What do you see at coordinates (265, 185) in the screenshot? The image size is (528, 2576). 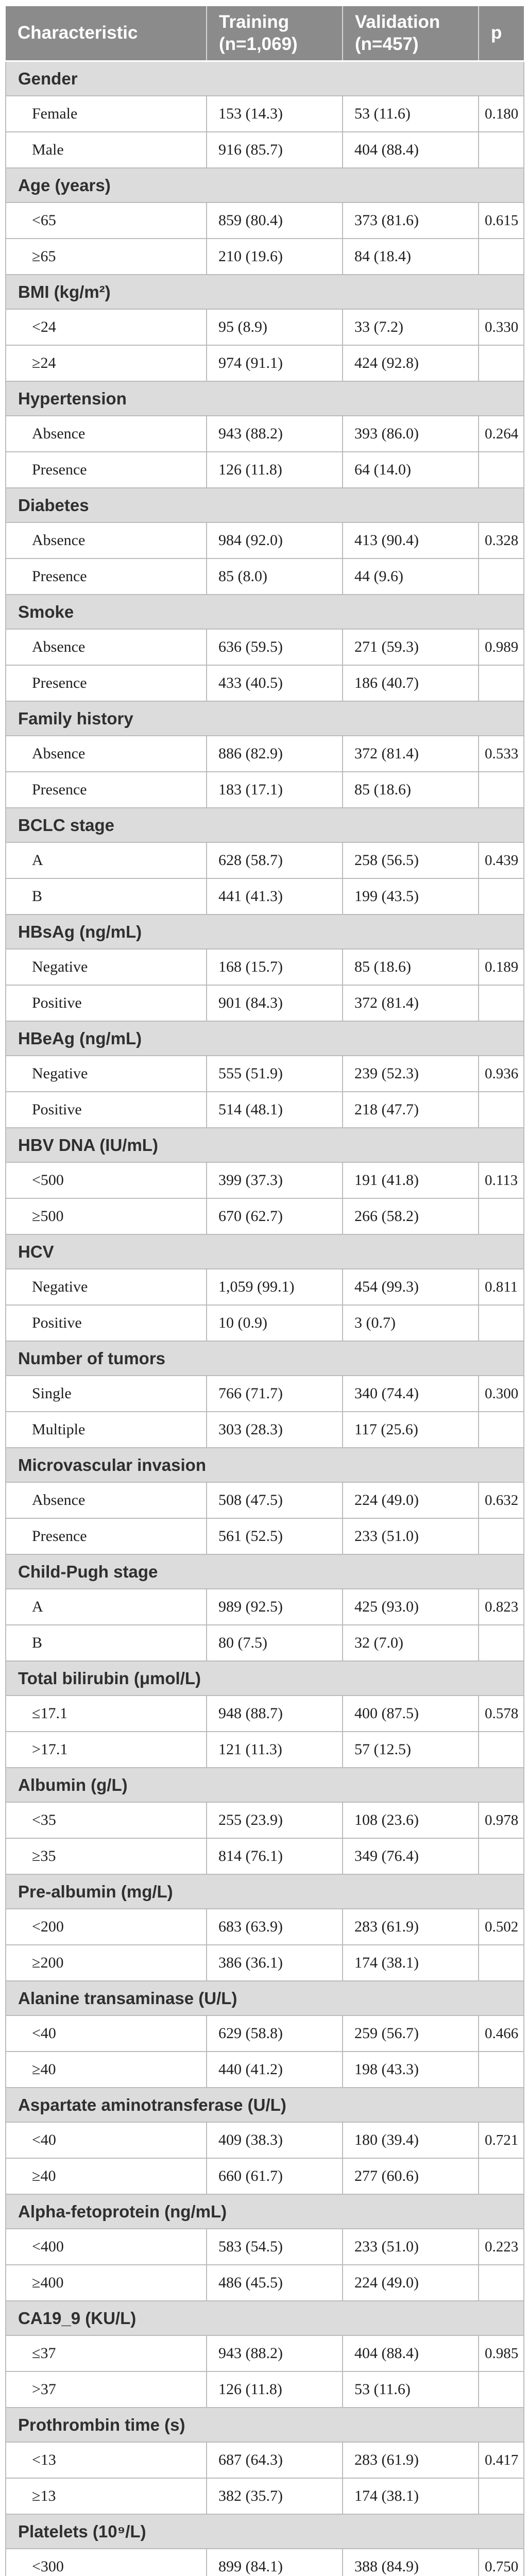 I see `section-header-label: Age (years)` at bounding box center [265, 185].